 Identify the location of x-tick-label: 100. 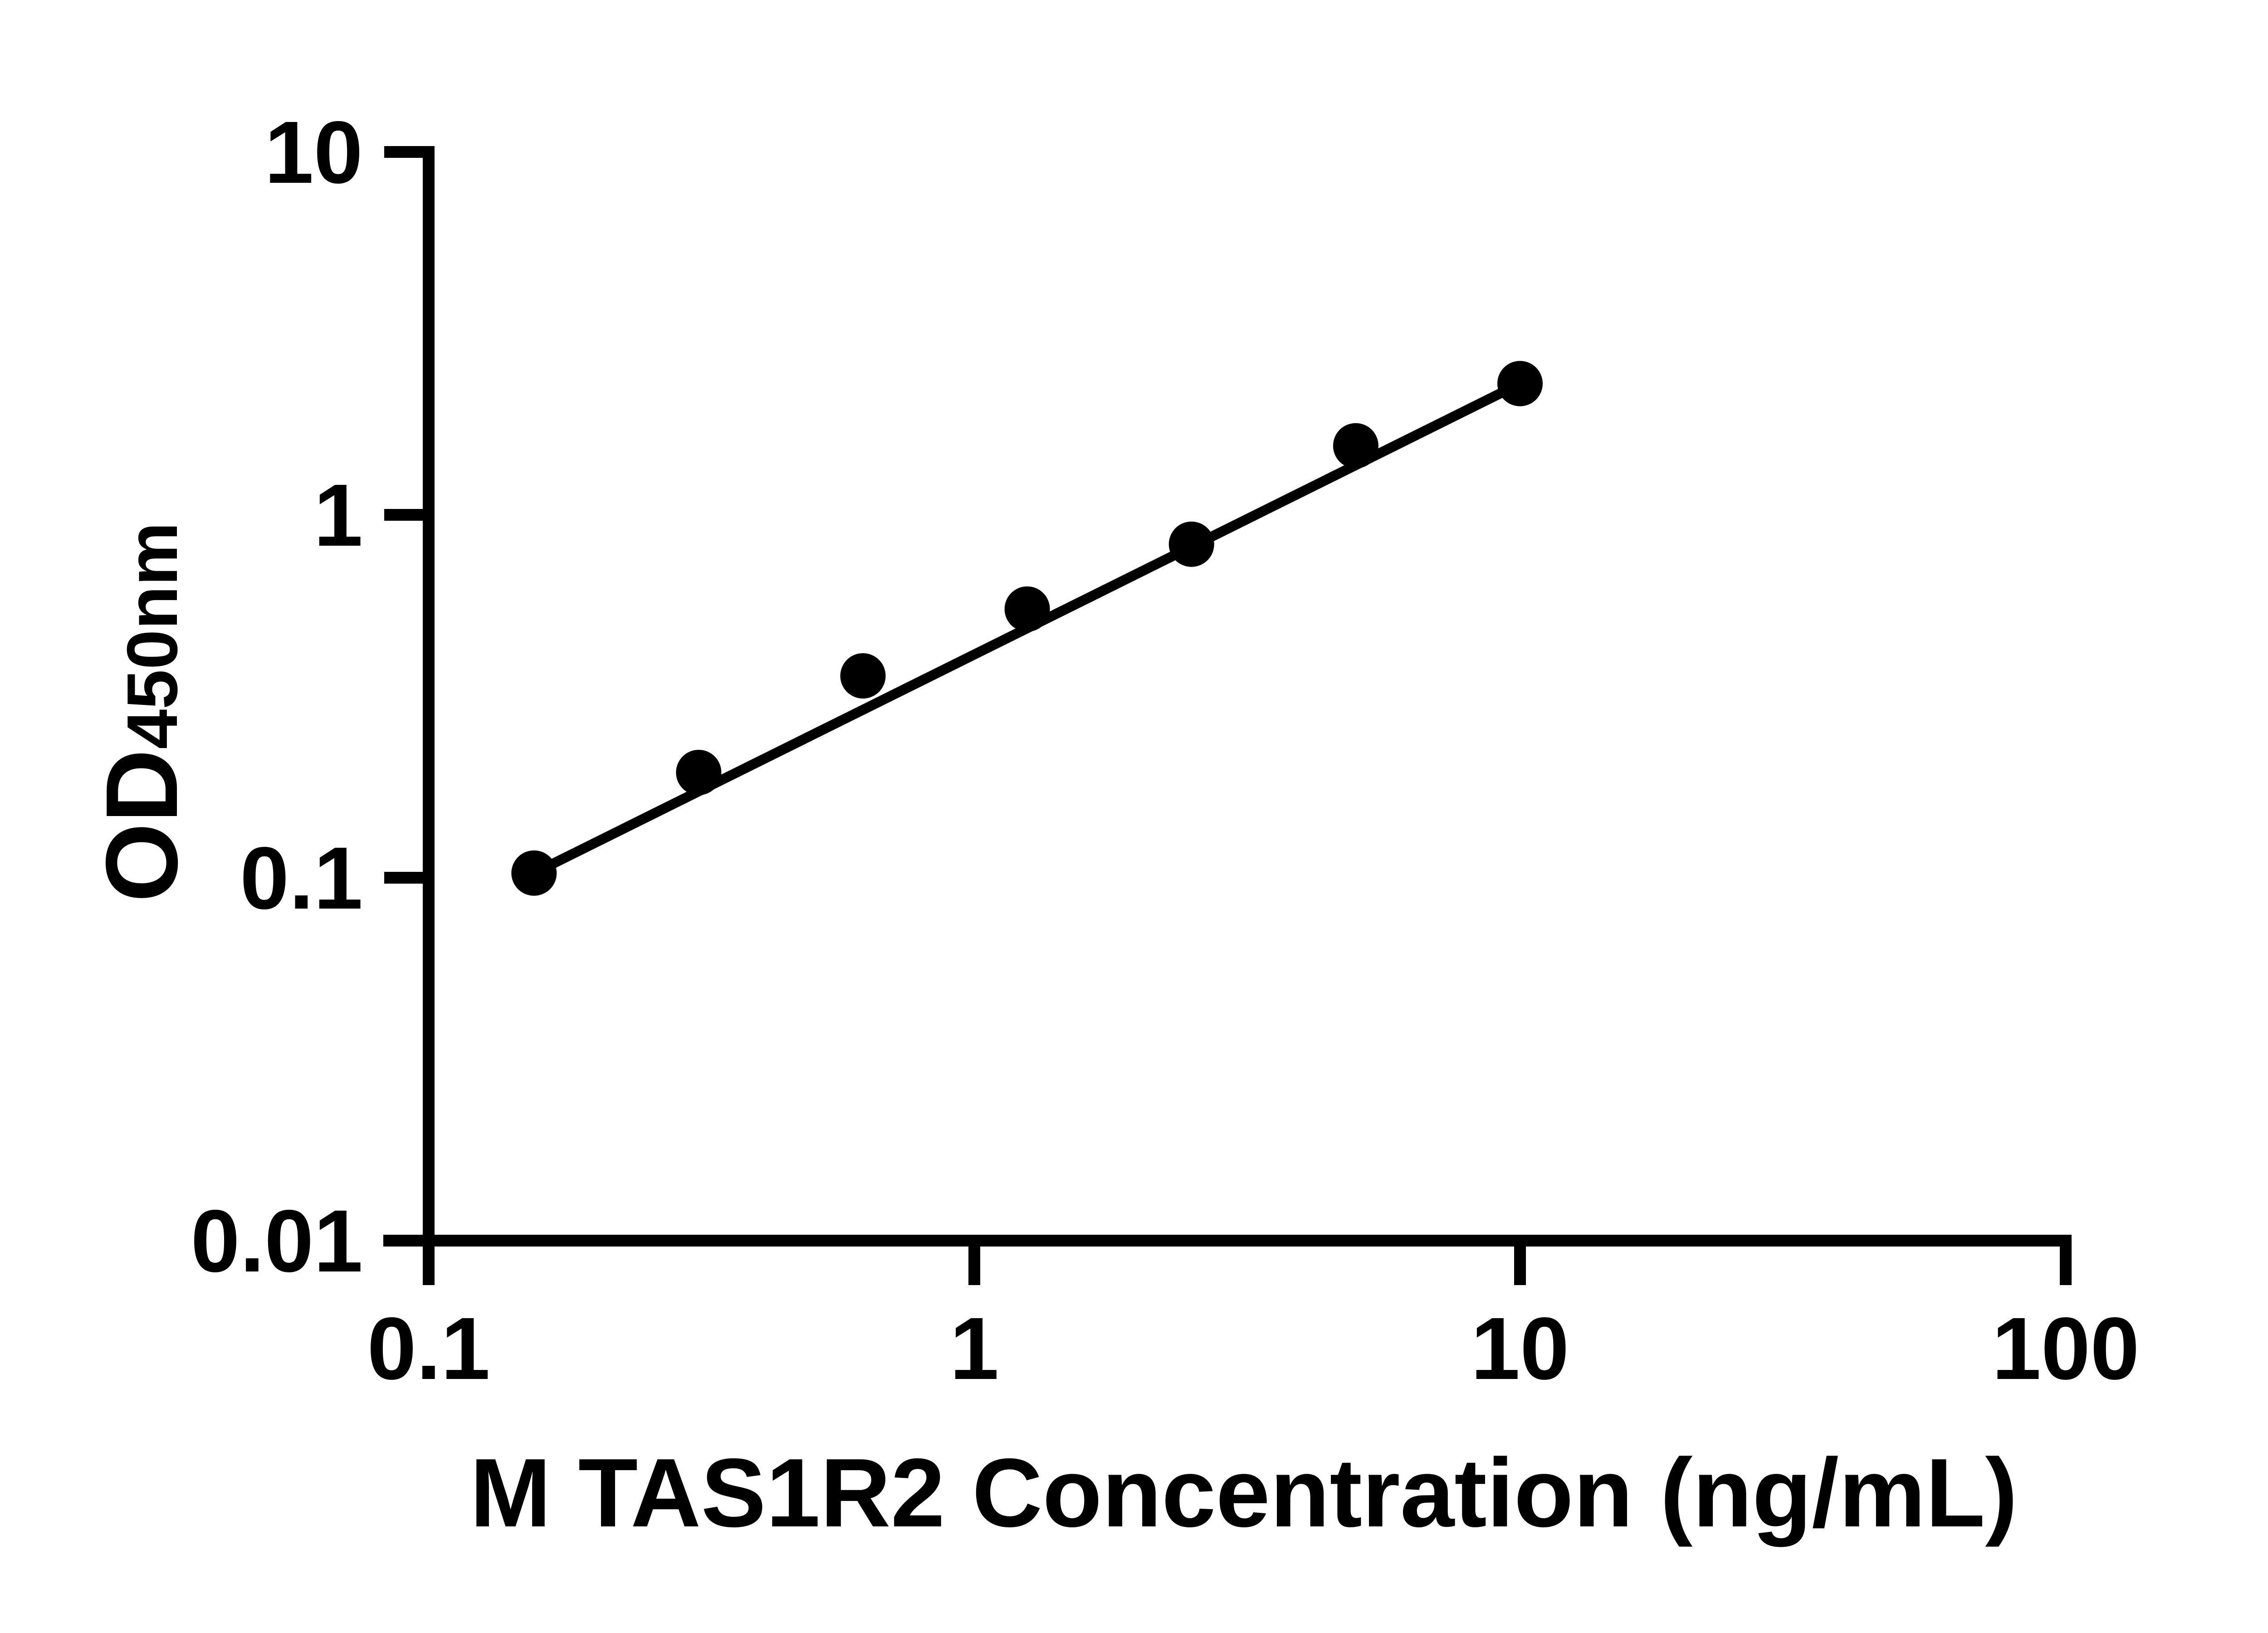
(2066, 1348).